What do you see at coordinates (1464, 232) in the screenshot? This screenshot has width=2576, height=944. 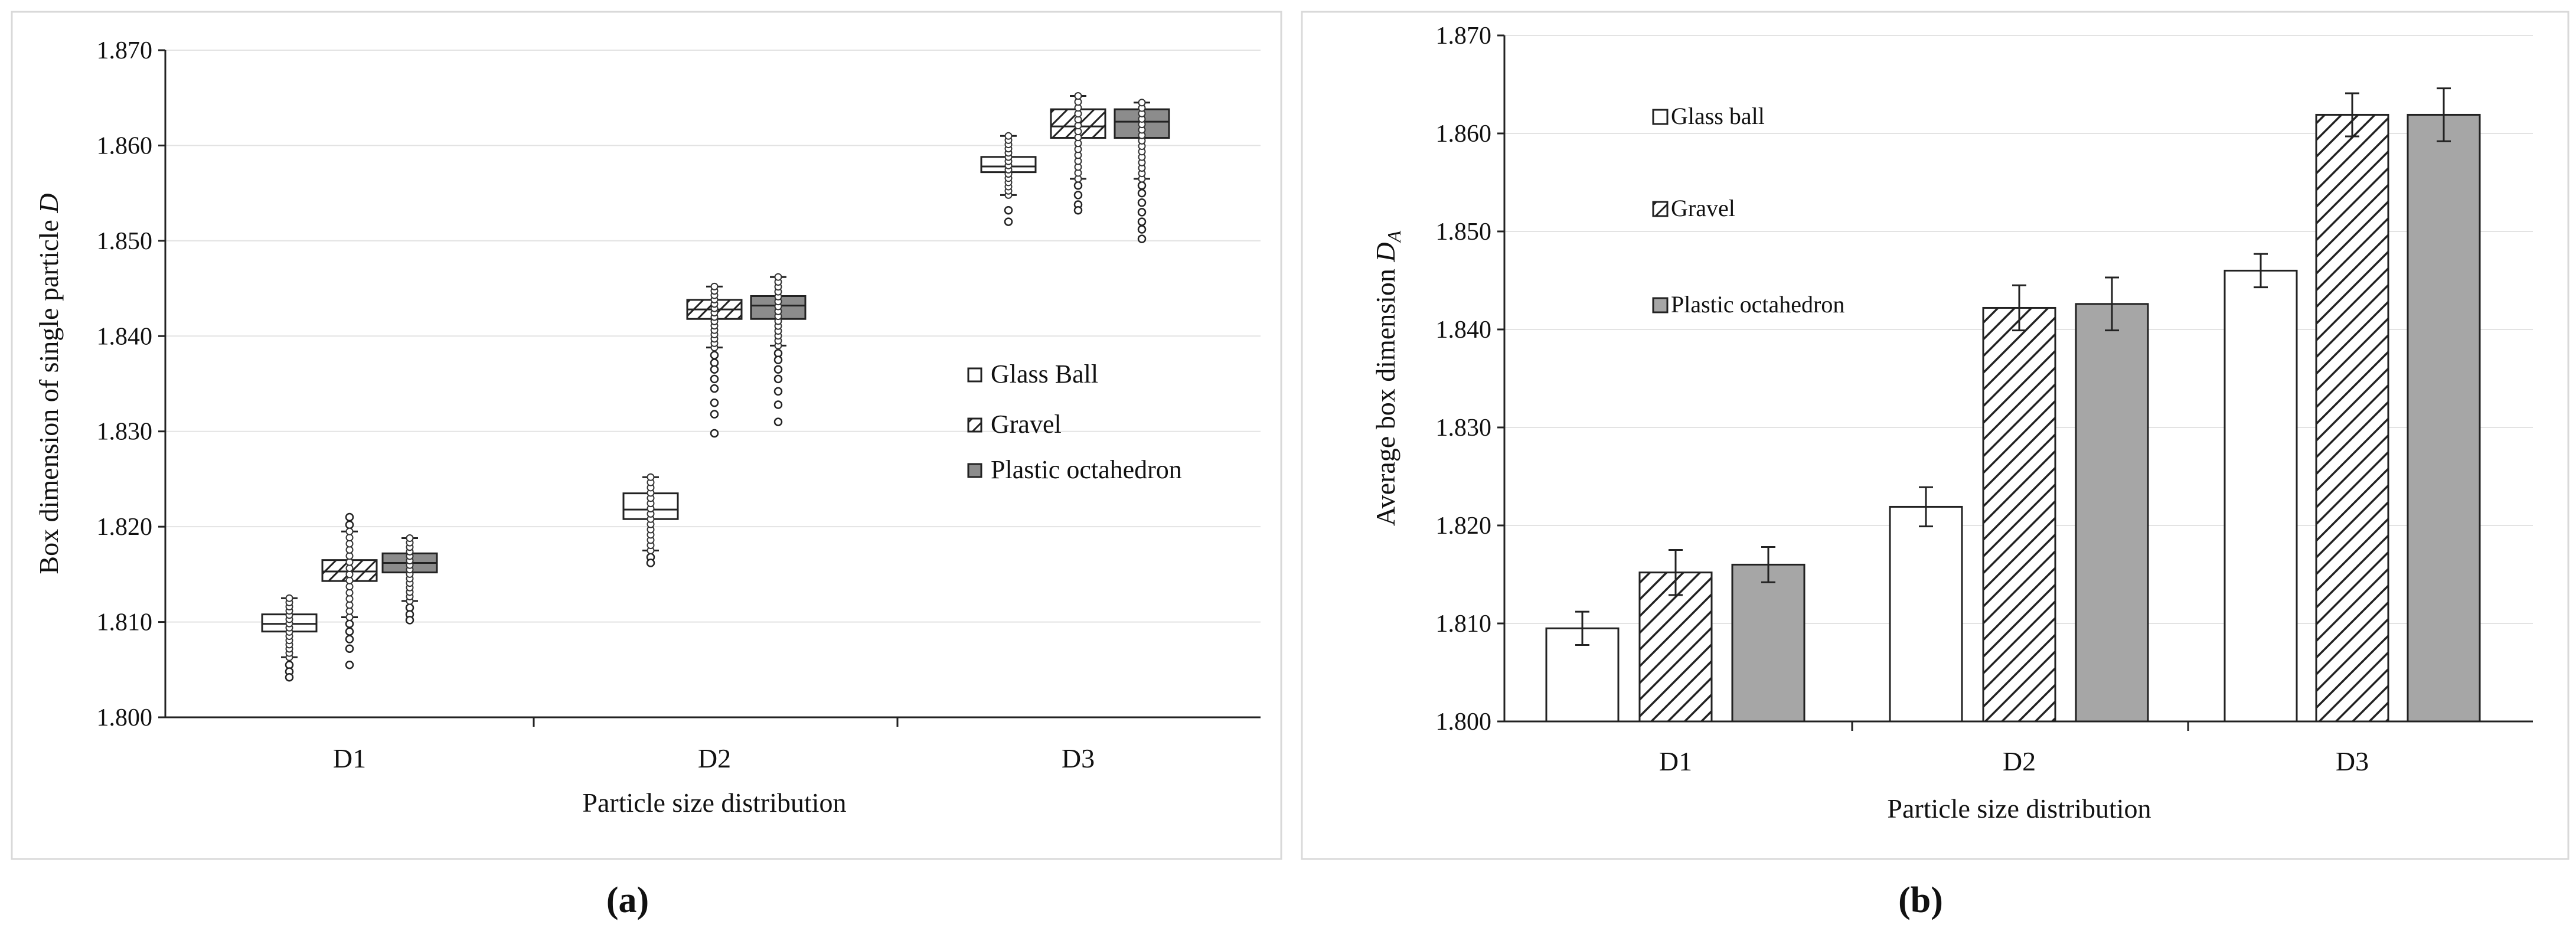 I see `chart-b-y-tick-label: 1.850` at bounding box center [1464, 232].